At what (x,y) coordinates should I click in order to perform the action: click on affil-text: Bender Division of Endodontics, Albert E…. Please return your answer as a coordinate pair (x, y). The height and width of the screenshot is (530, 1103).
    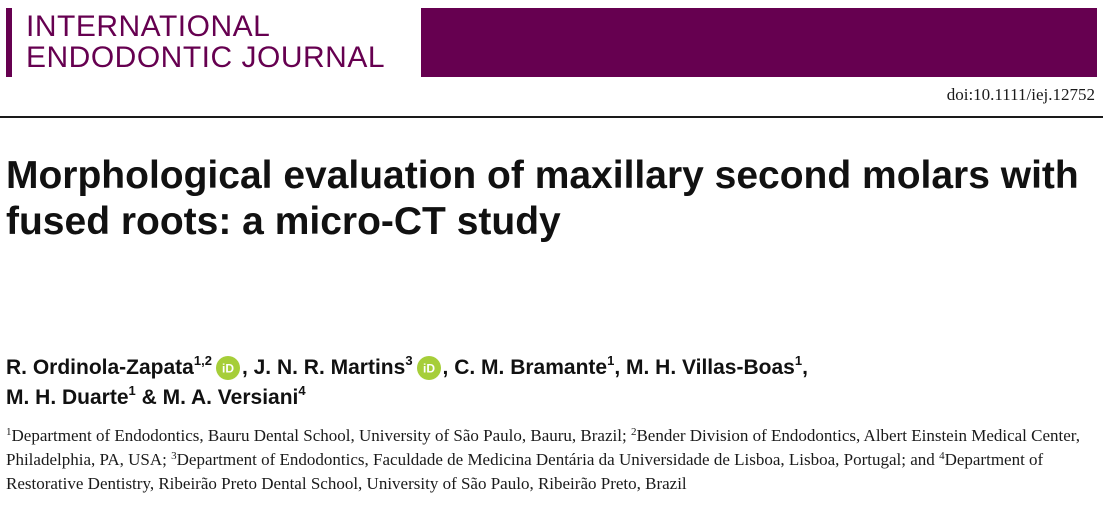
    Looking at the image, I should click on (543, 447).